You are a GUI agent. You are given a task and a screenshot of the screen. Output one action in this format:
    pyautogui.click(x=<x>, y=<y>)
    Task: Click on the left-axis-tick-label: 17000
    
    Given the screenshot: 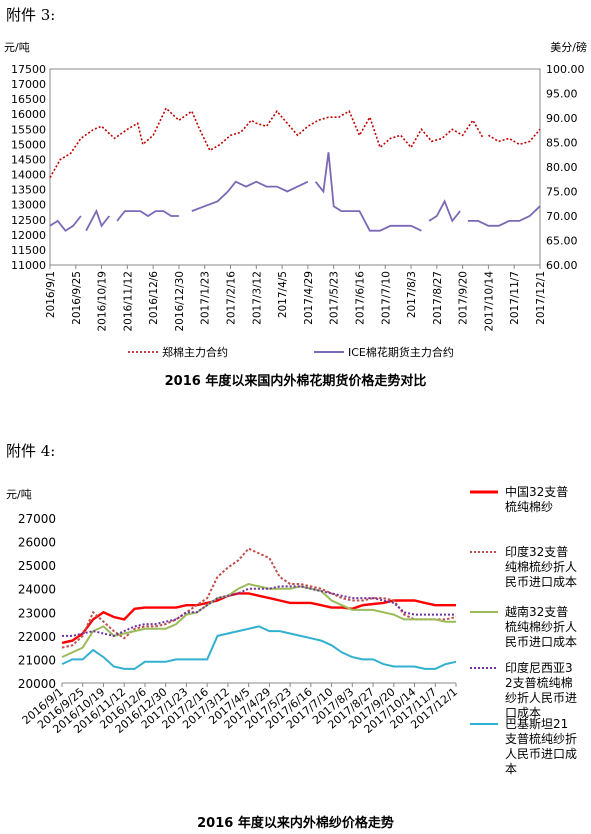 What is the action you would take?
    pyautogui.click(x=28, y=84)
    